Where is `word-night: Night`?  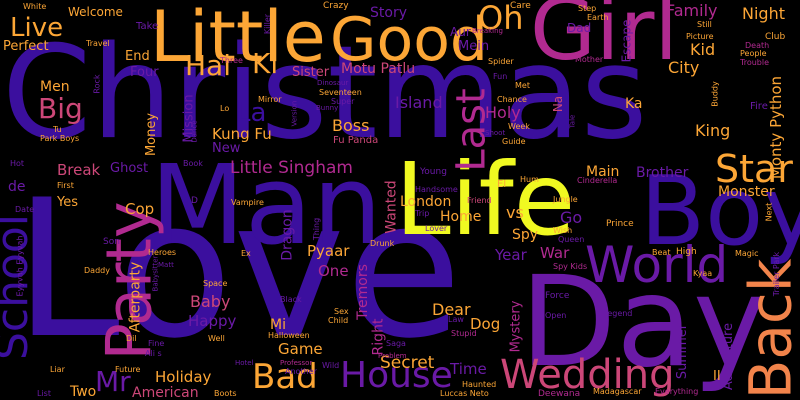 word-night: Night is located at coordinates (763, 13).